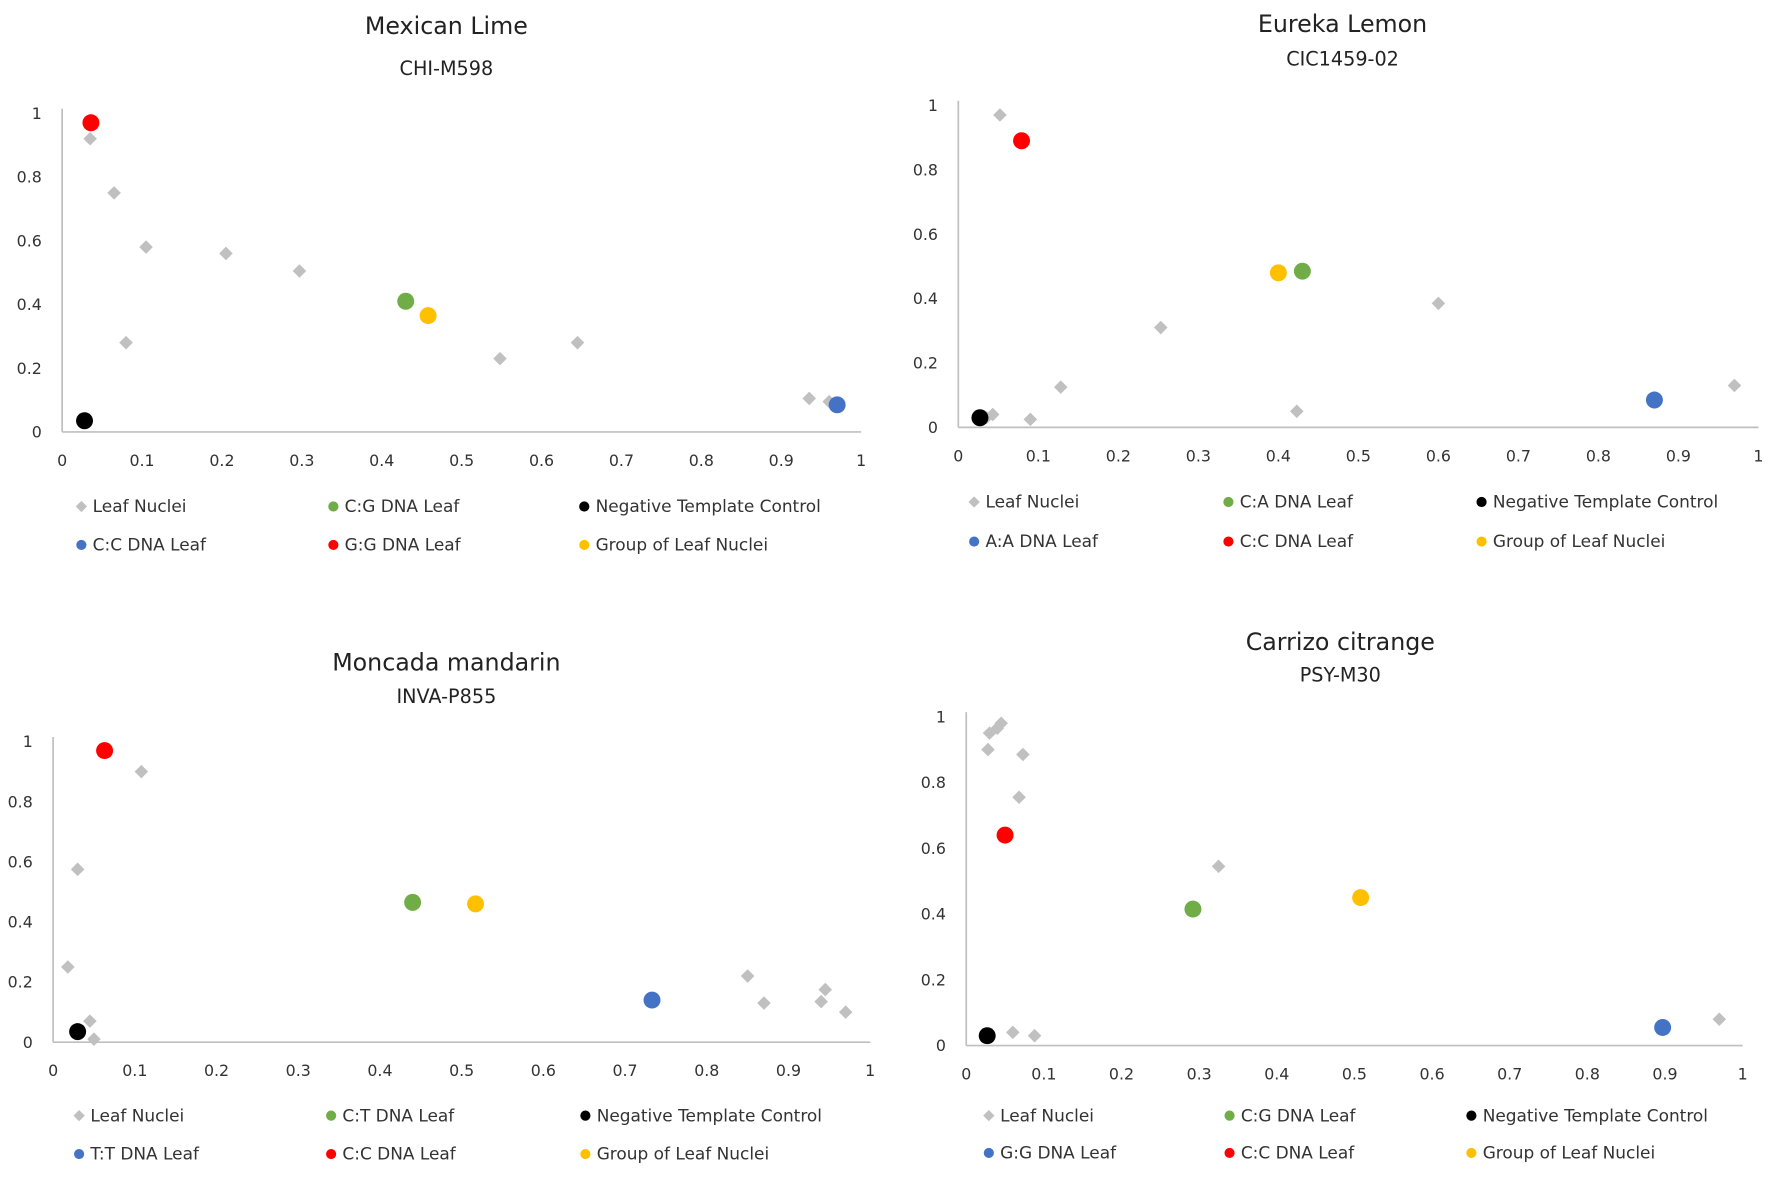 The image size is (1772, 1178). Describe the element at coordinates (413, 902) in the screenshot. I see `data-point-c-t-dna-leaf` at that location.